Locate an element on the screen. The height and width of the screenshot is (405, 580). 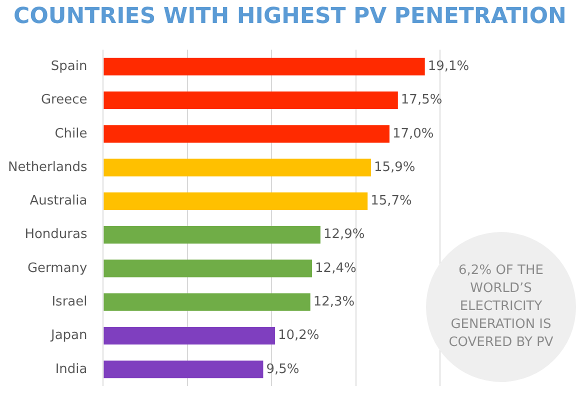
data-label: 17,0% is located at coordinates (413, 134).